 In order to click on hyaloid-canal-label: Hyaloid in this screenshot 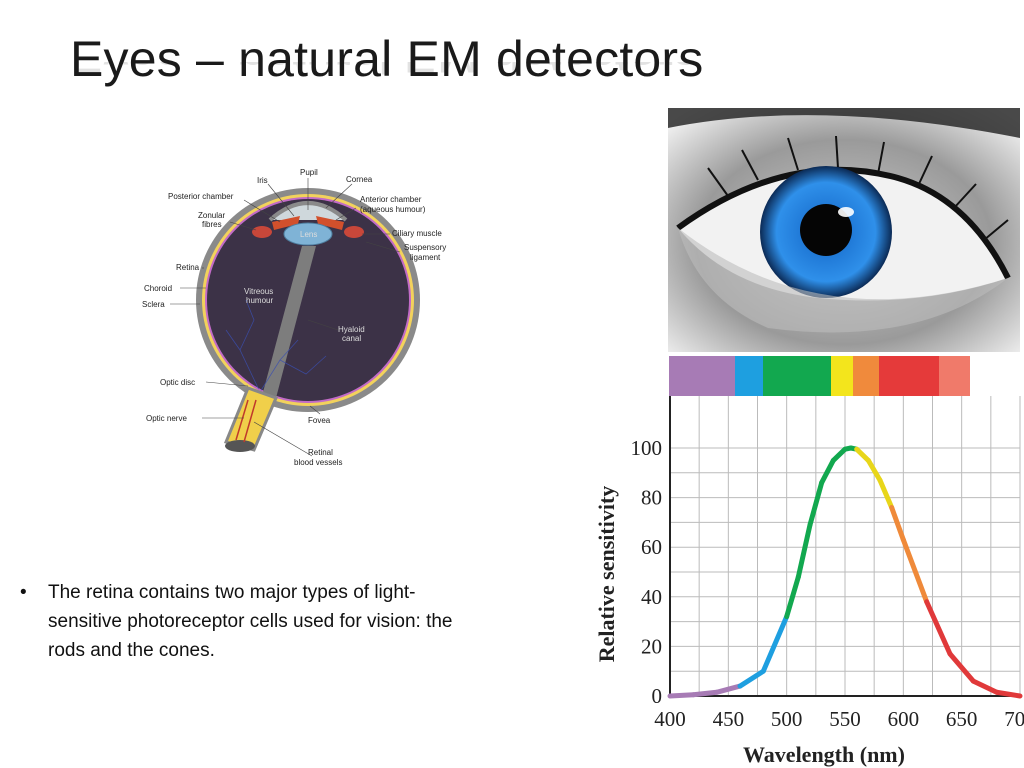, I will do `click(351, 329)`.